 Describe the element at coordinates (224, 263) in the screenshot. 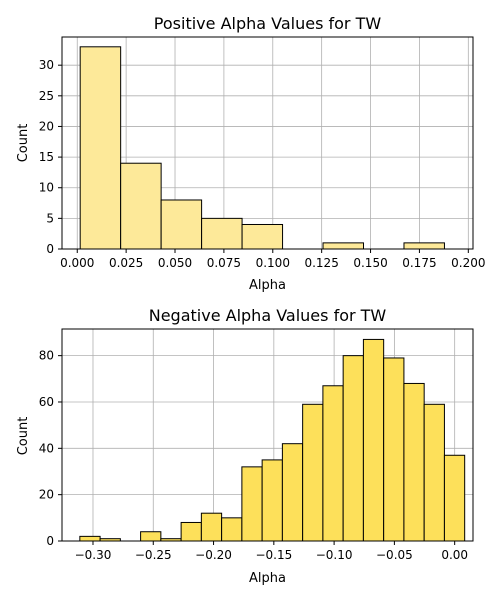

I see `x-tick-label: 0.075` at that location.